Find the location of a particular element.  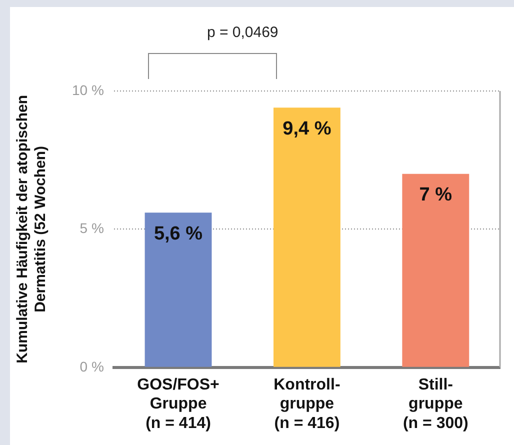

x-tick-label: GOS/FOS+ Gruppe (n = 414) is located at coordinates (178, 404).